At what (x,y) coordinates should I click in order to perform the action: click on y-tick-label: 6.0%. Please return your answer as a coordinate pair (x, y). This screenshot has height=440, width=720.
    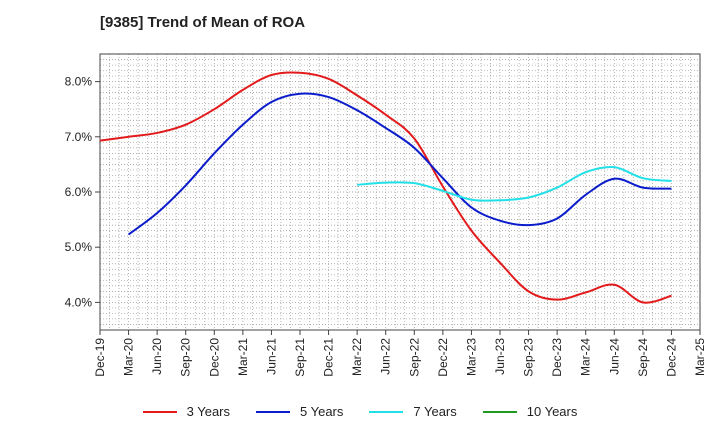
    Looking at the image, I should click on (79, 192).